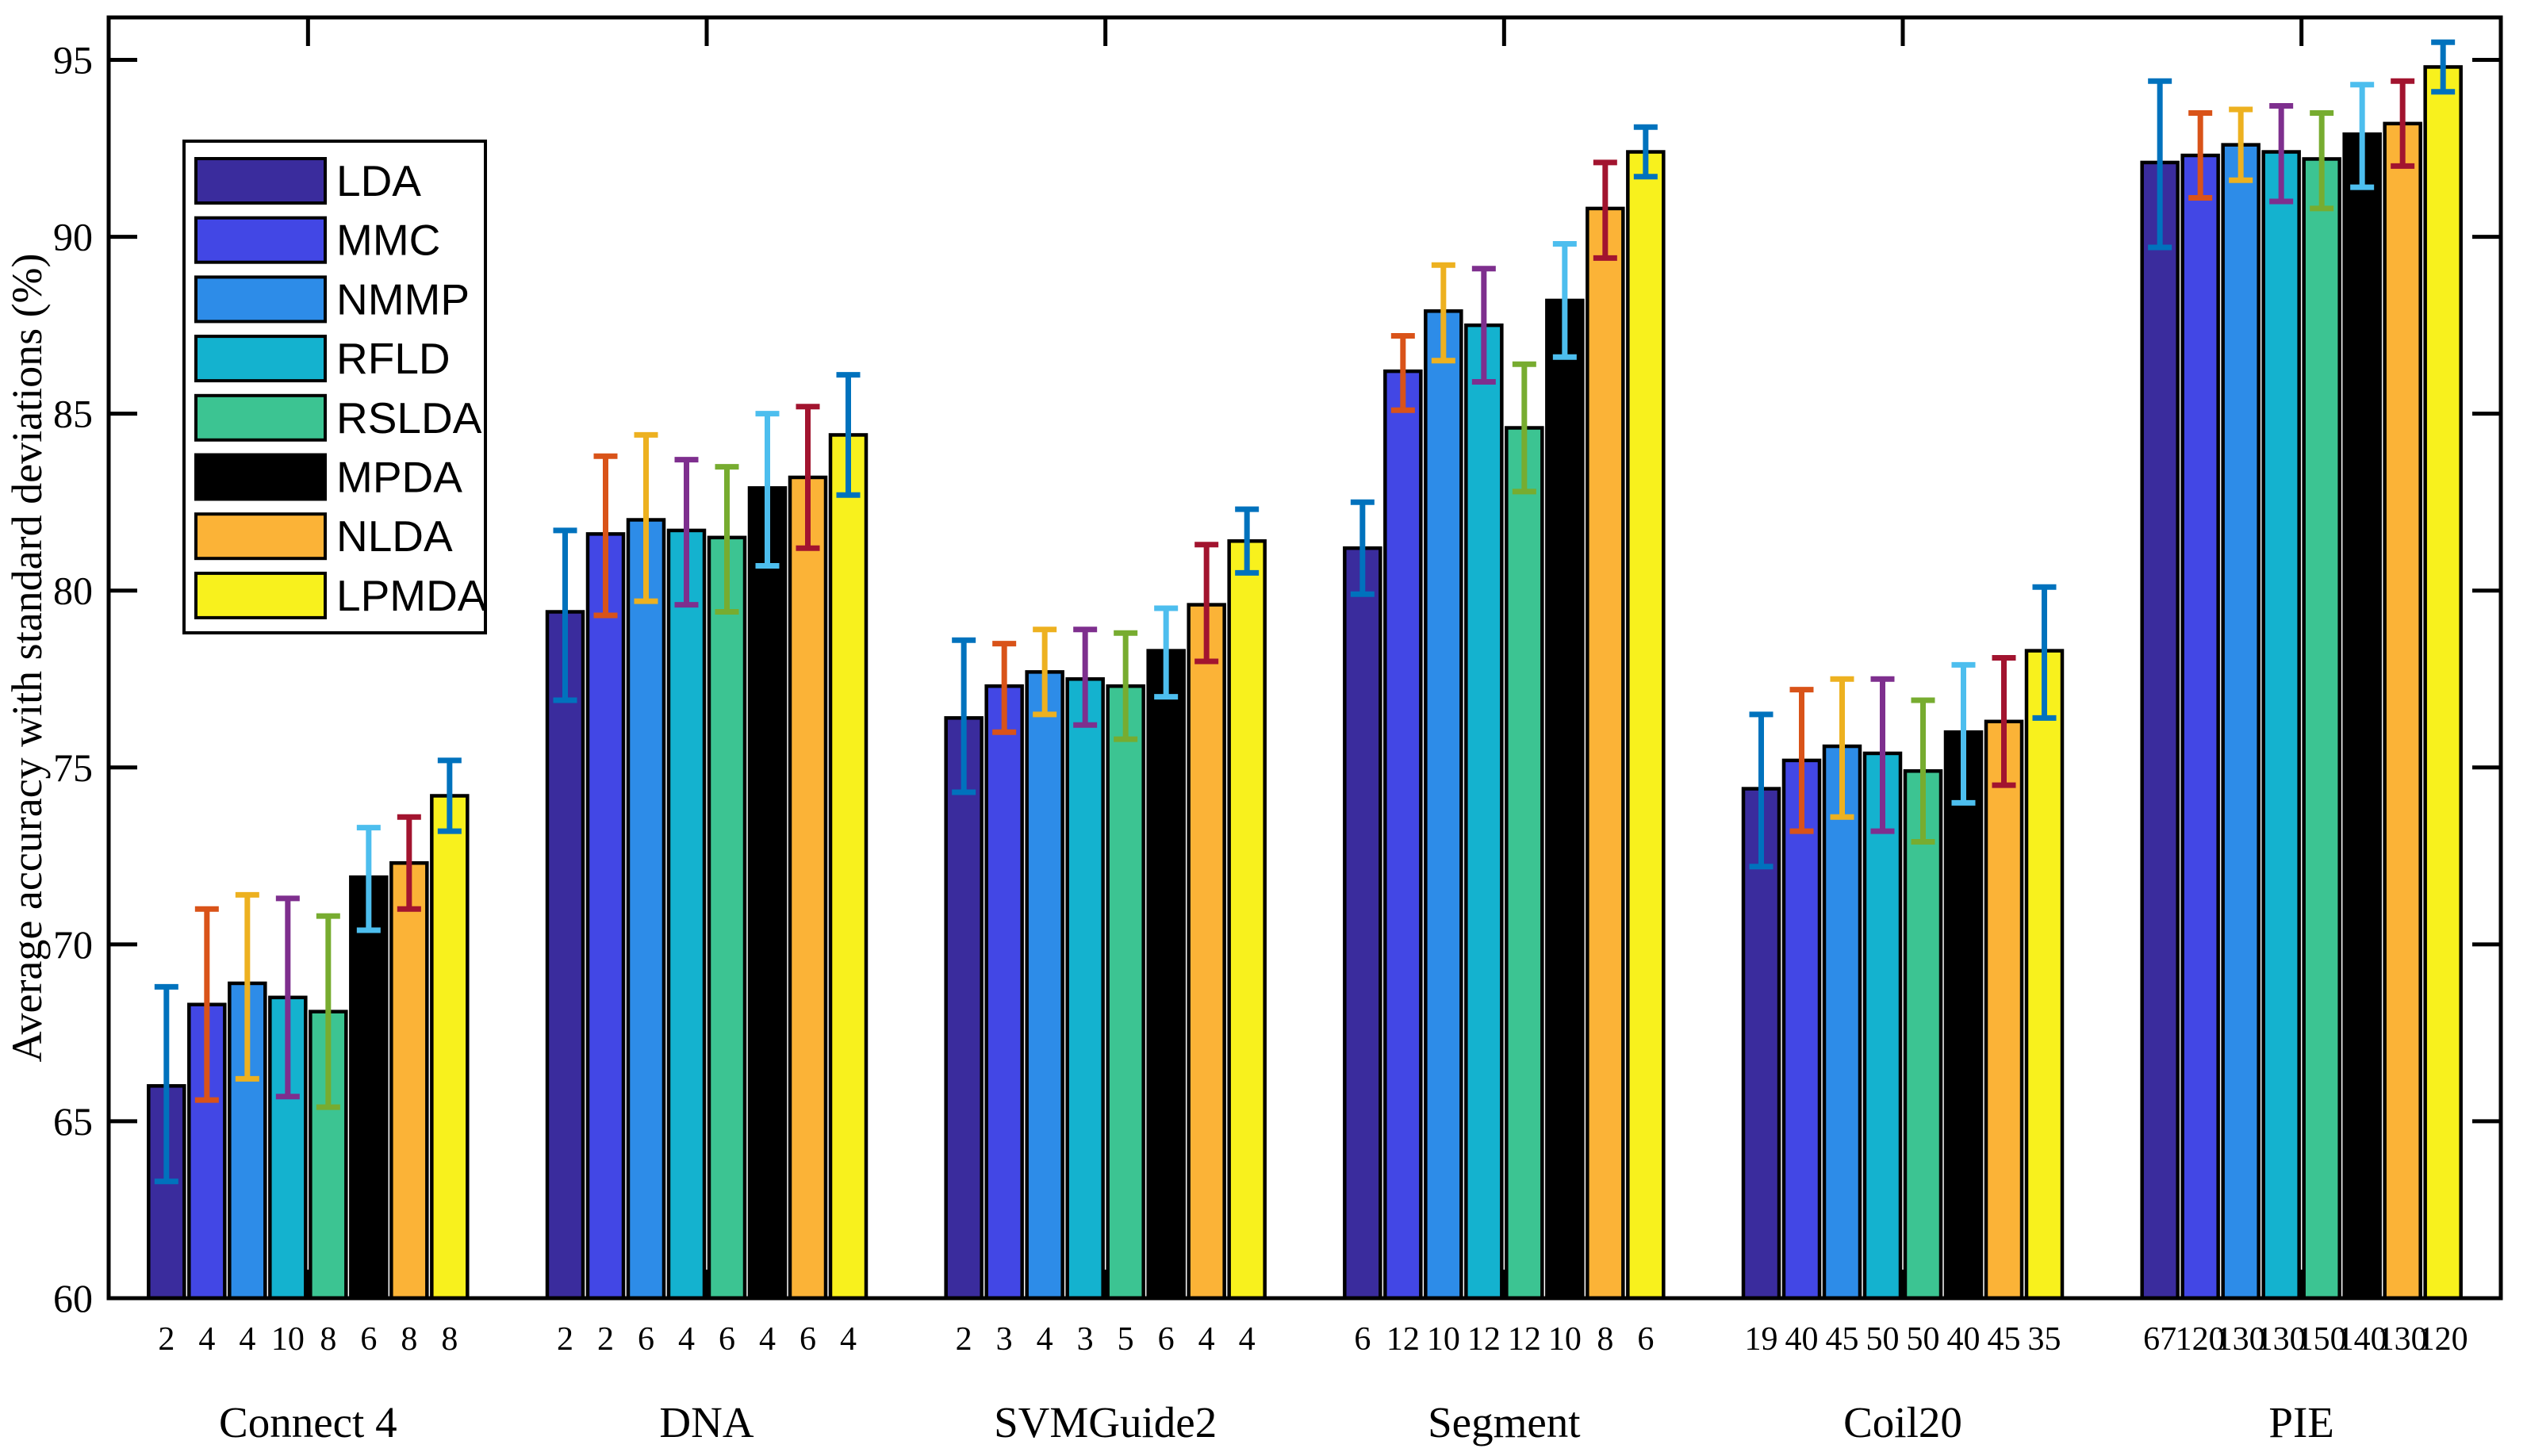  What do you see at coordinates (1206, 1339) in the screenshot?
I see `dim-label-nlda-svmguide2: 4` at bounding box center [1206, 1339].